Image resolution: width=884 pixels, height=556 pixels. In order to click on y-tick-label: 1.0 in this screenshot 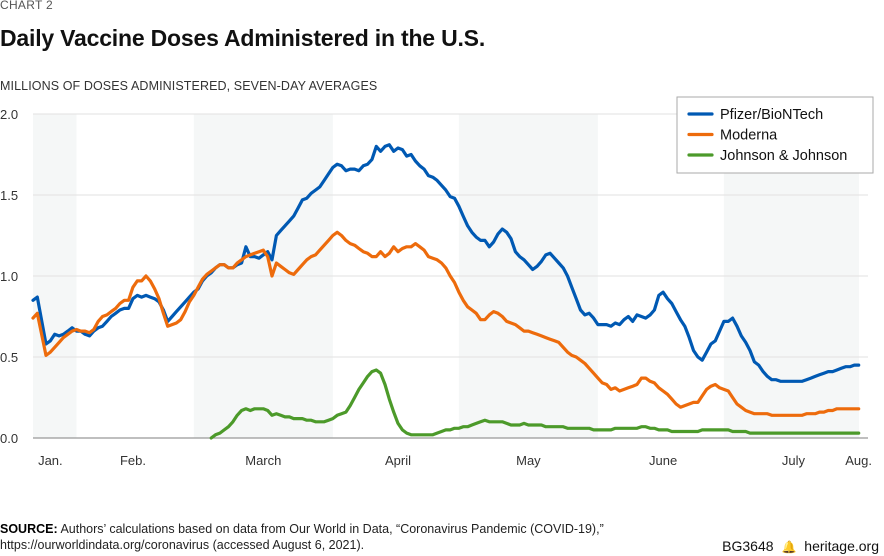, I will do `click(9, 276)`.